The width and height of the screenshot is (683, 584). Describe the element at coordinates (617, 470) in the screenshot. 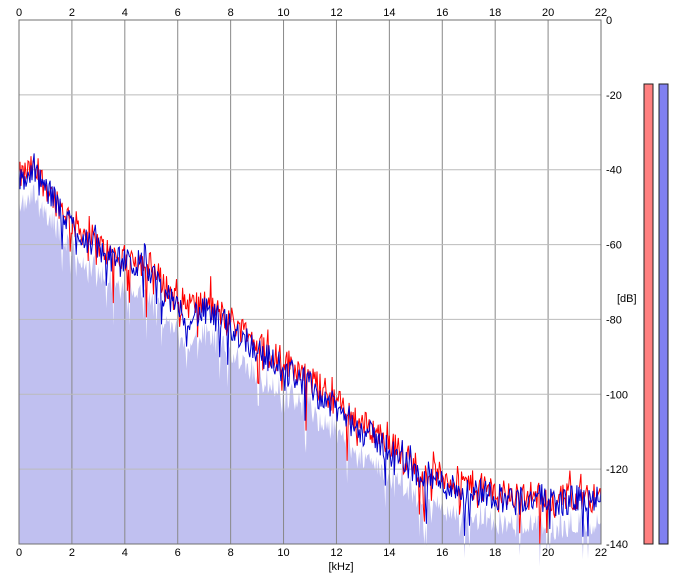

I see `y-tick-label: -120` at that location.